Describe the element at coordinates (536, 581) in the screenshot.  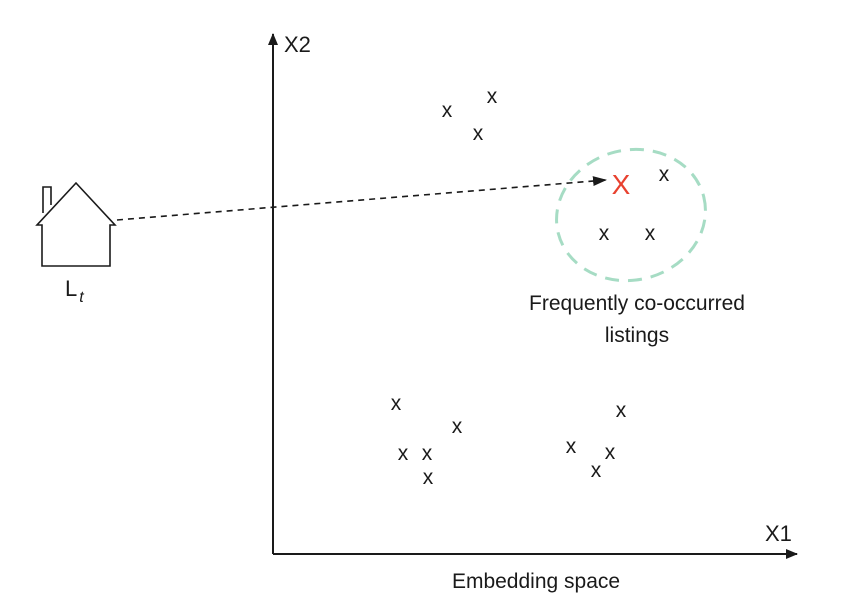
I see `embedding-space-caption: Embedding space` at that location.